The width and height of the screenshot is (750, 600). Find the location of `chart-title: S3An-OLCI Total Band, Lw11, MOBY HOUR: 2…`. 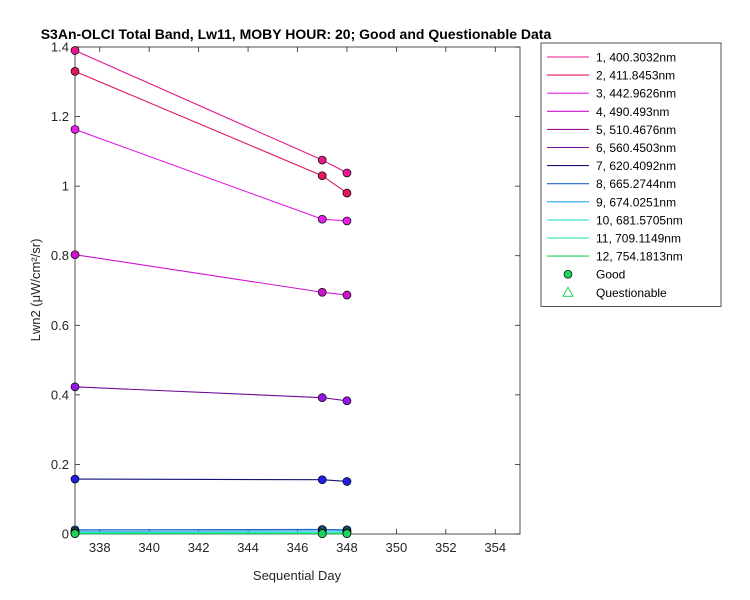

chart-title: S3An-OLCI Total Band, Lw11, MOBY HOUR: 2… is located at coordinates (296, 34).